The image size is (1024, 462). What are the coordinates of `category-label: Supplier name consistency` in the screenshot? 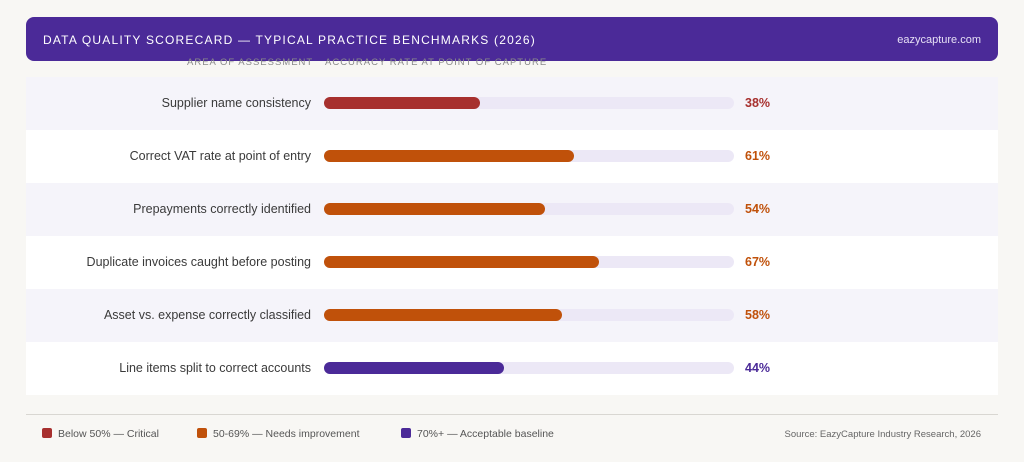 It's located at (236, 103).